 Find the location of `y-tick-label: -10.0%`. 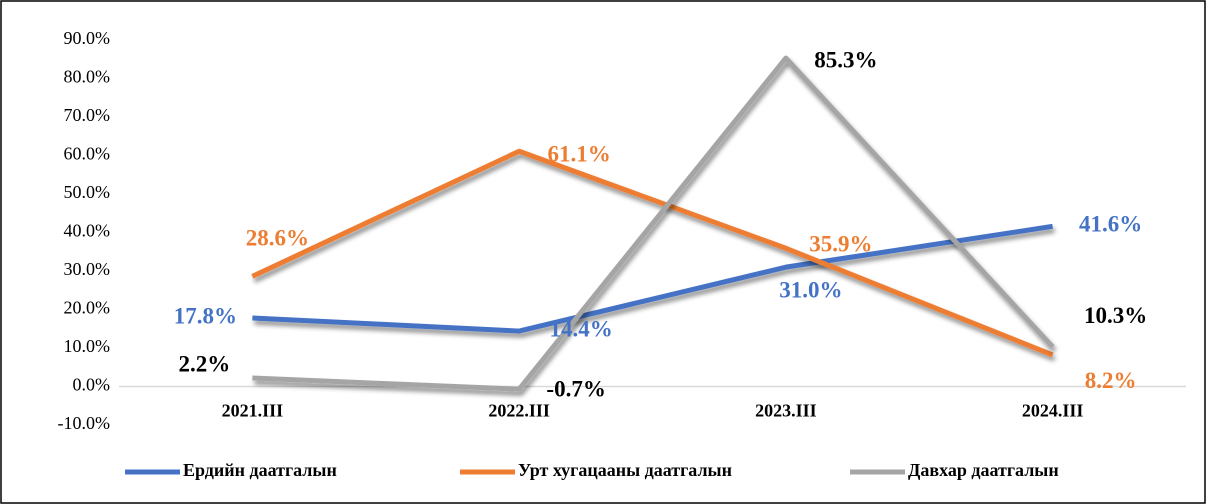

y-tick-label: -10.0% is located at coordinates (84, 423).